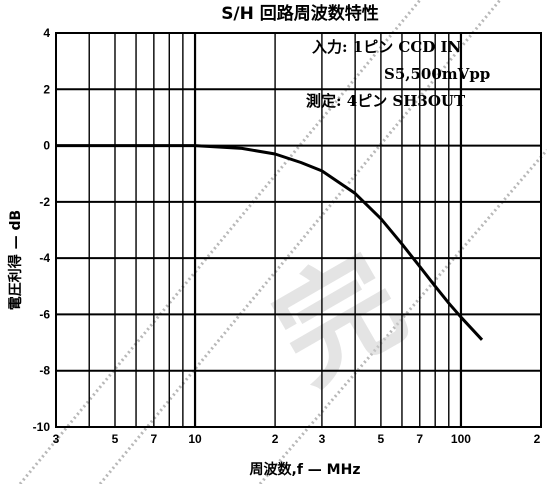  What do you see at coordinates (437, 74) in the screenshot?
I see `annotation-level: S5,500mVpp` at bounding box center [437, 74].